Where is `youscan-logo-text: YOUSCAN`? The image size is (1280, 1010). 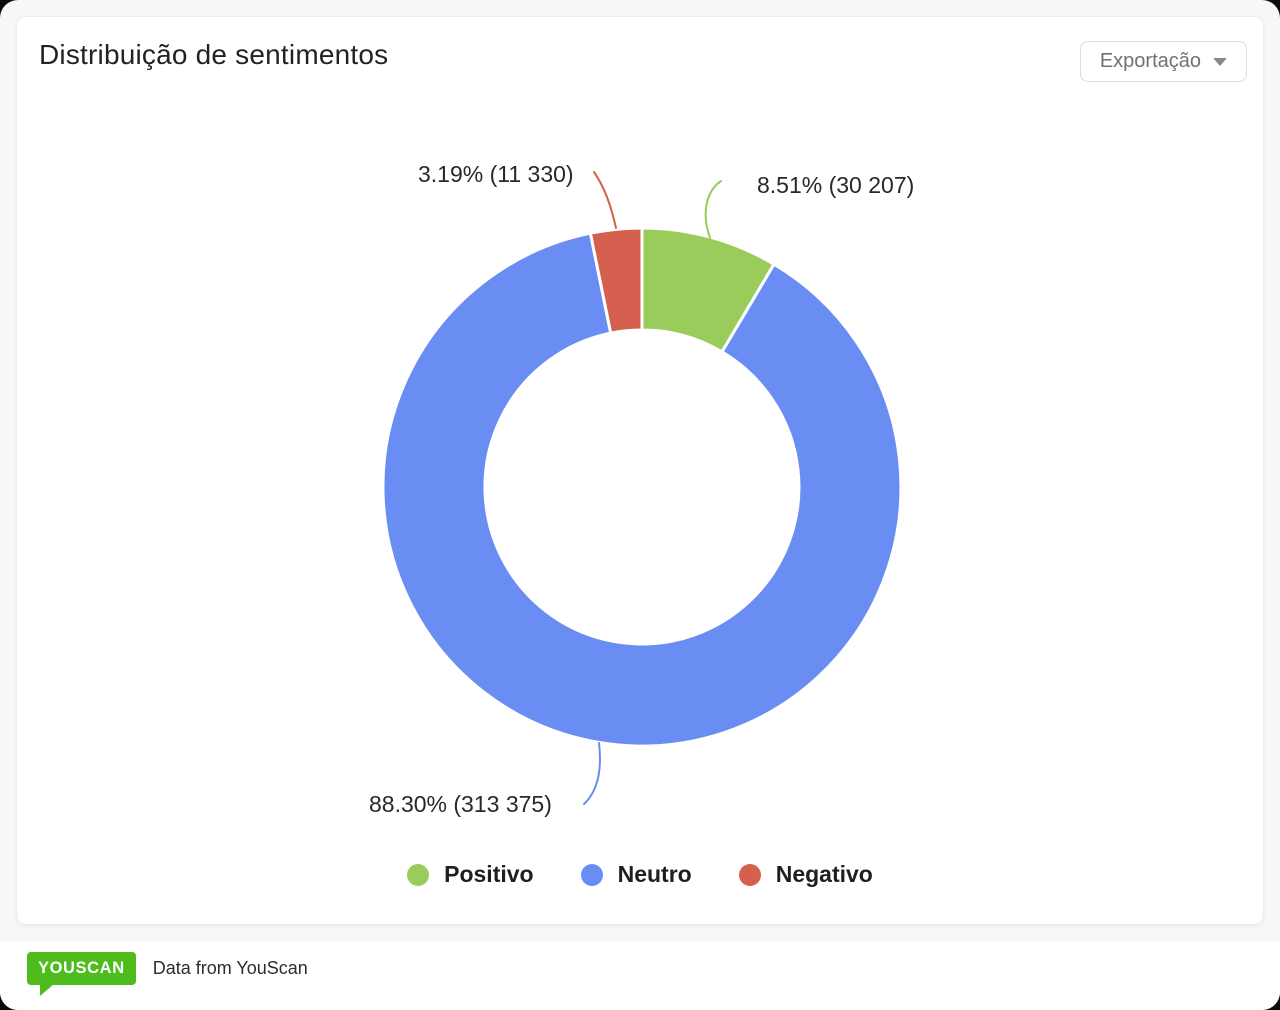
youscan-logo-text: YOUSCAN is located at coordinates (81, 968).